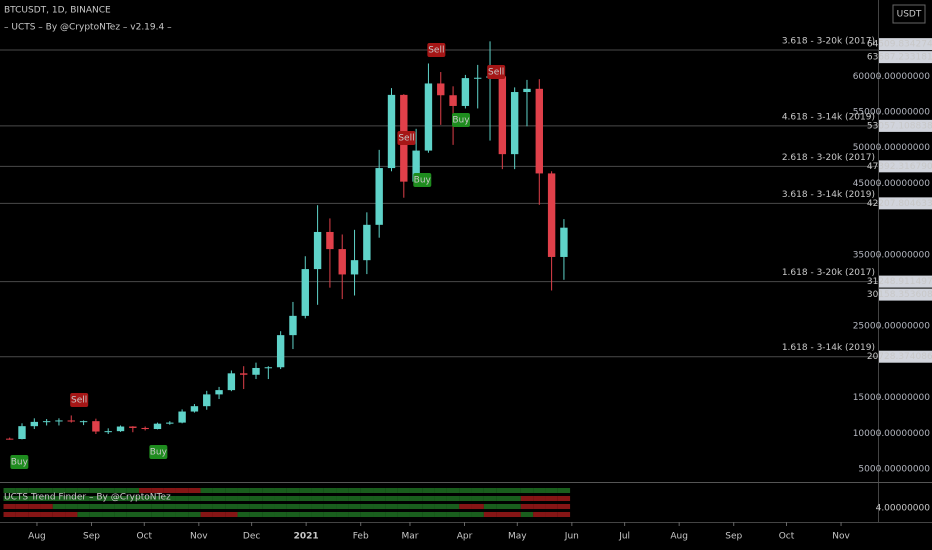 This screenshot has width=932, height=550. Describe the element at coordinates (892, 434) in the screenshot. I see `y-tick-label: 10000.00000000` at that location.